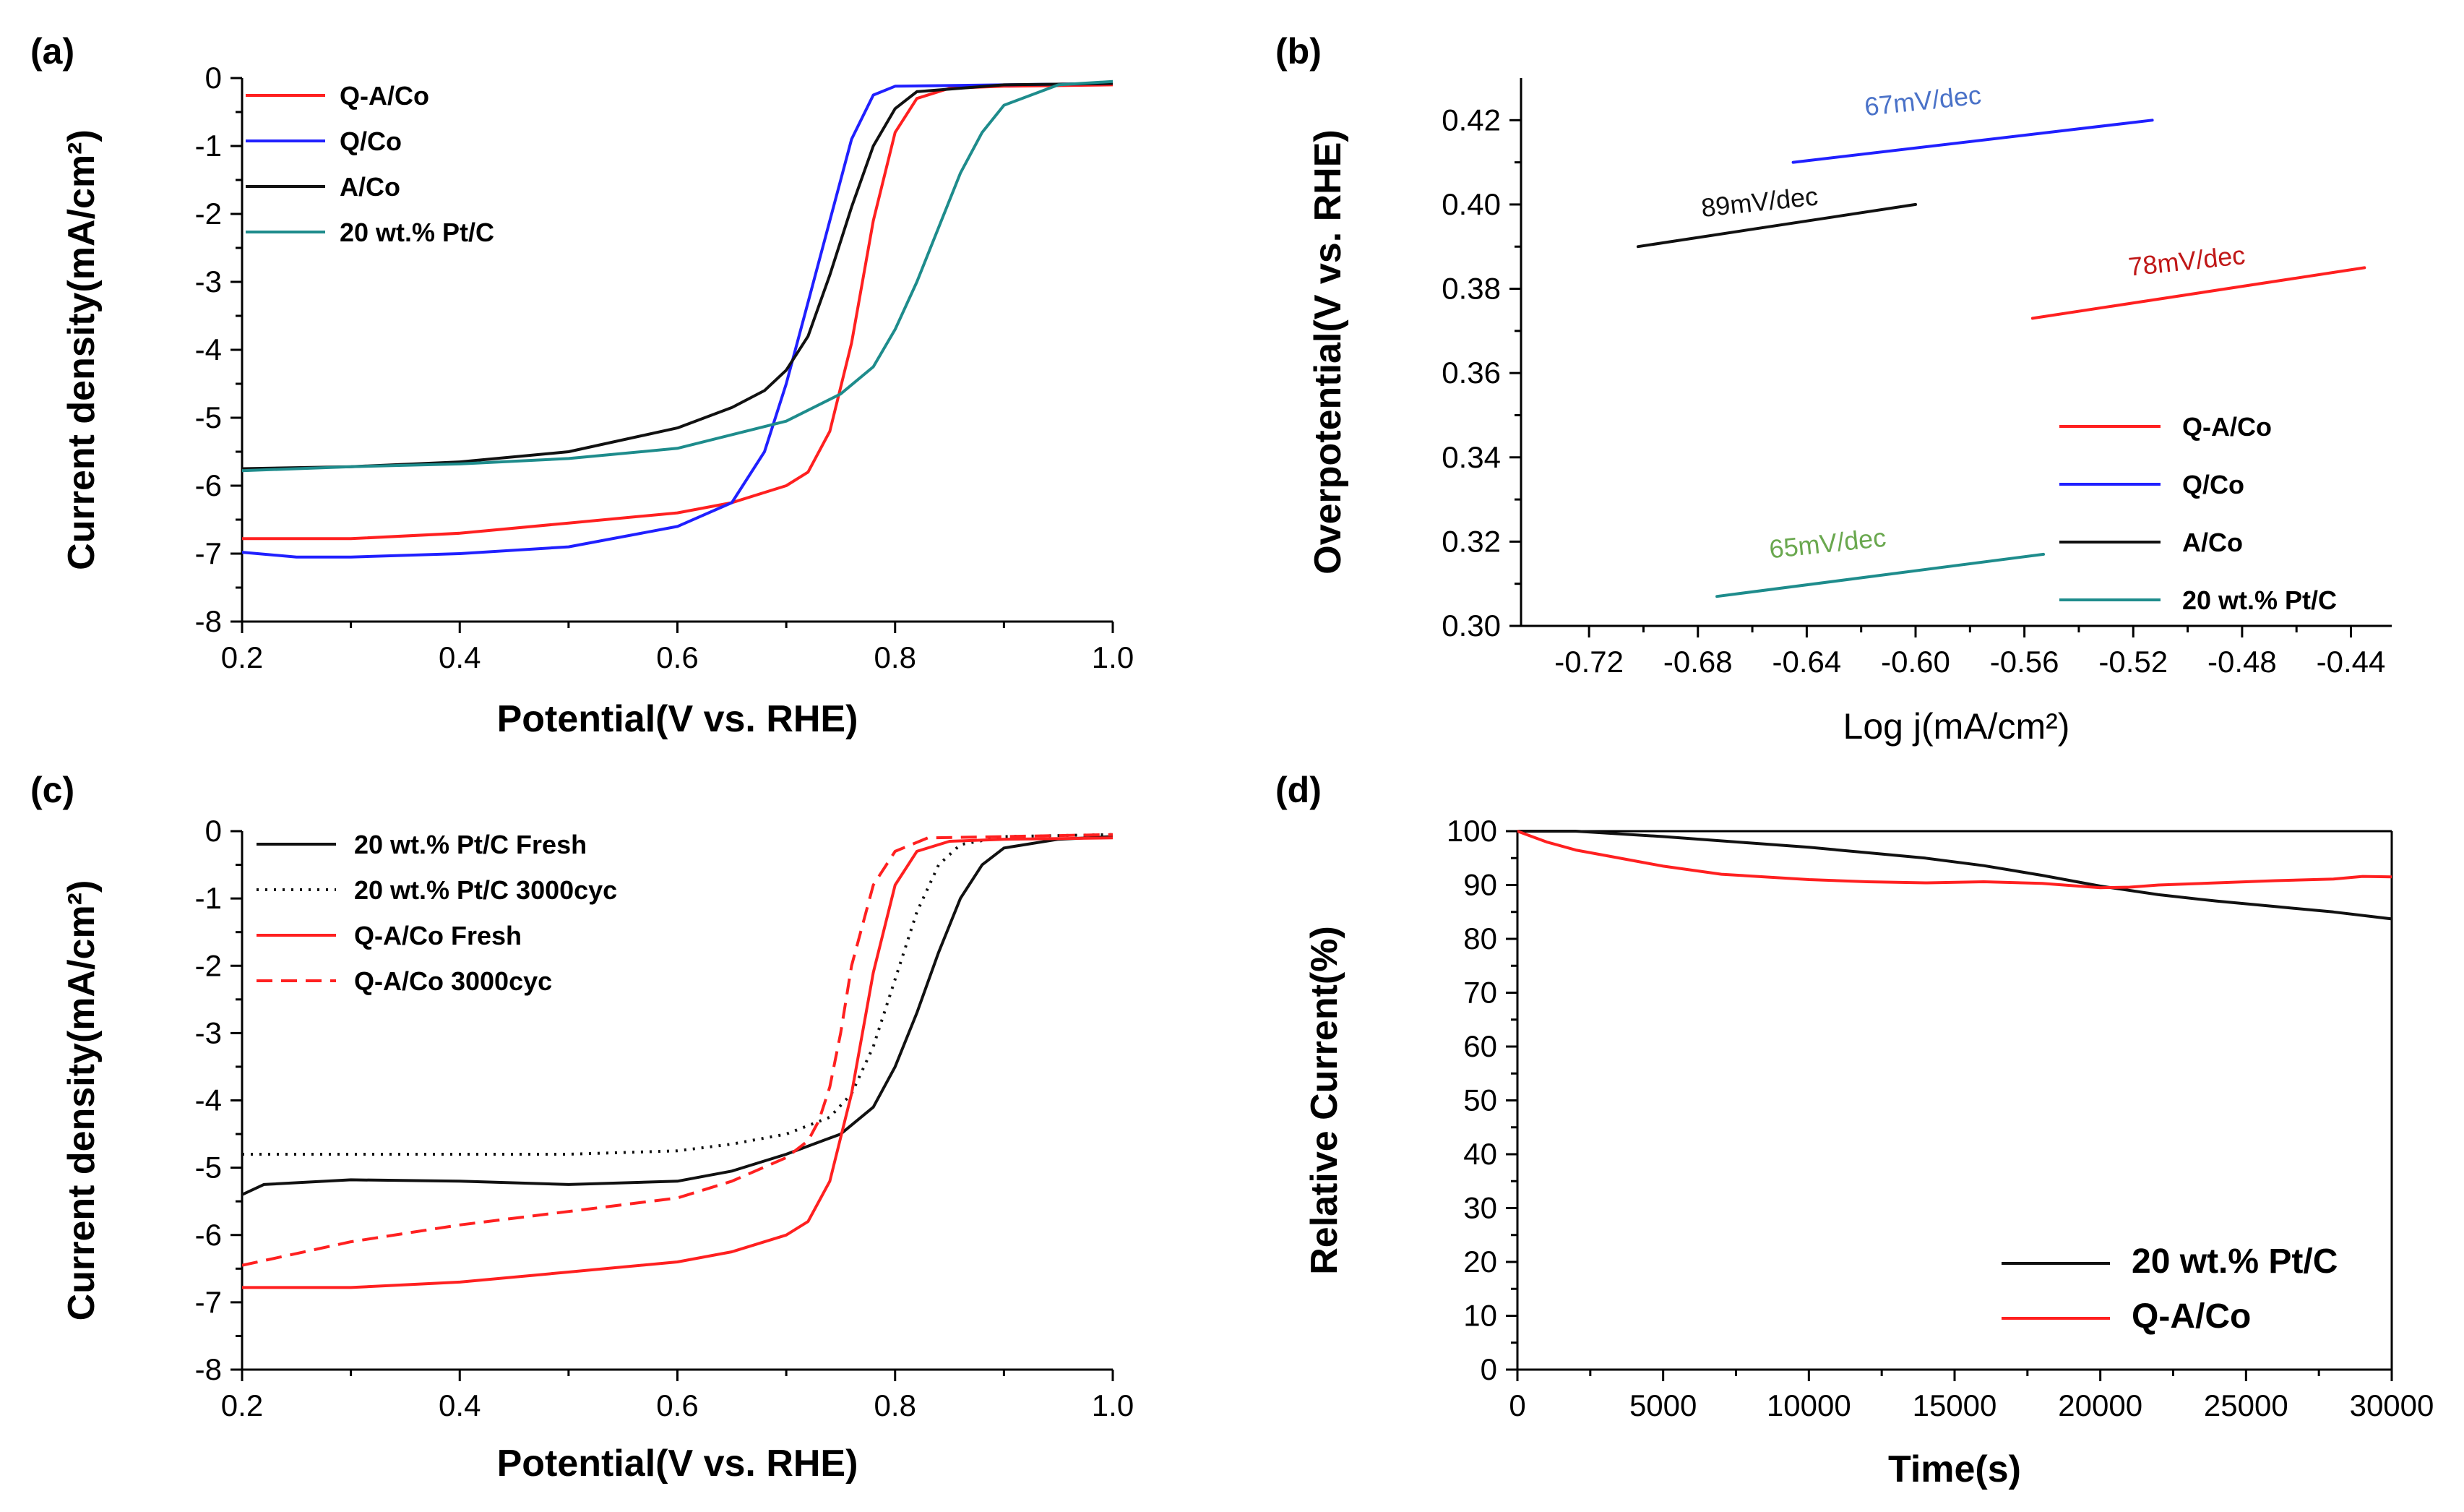 The height and width of the screenshot is (1512, 2464). Describe the element at coordinates (470, 844) in the screenshot. I see `legend-label: 20 wt.% Pt/C Fresh` at that location.